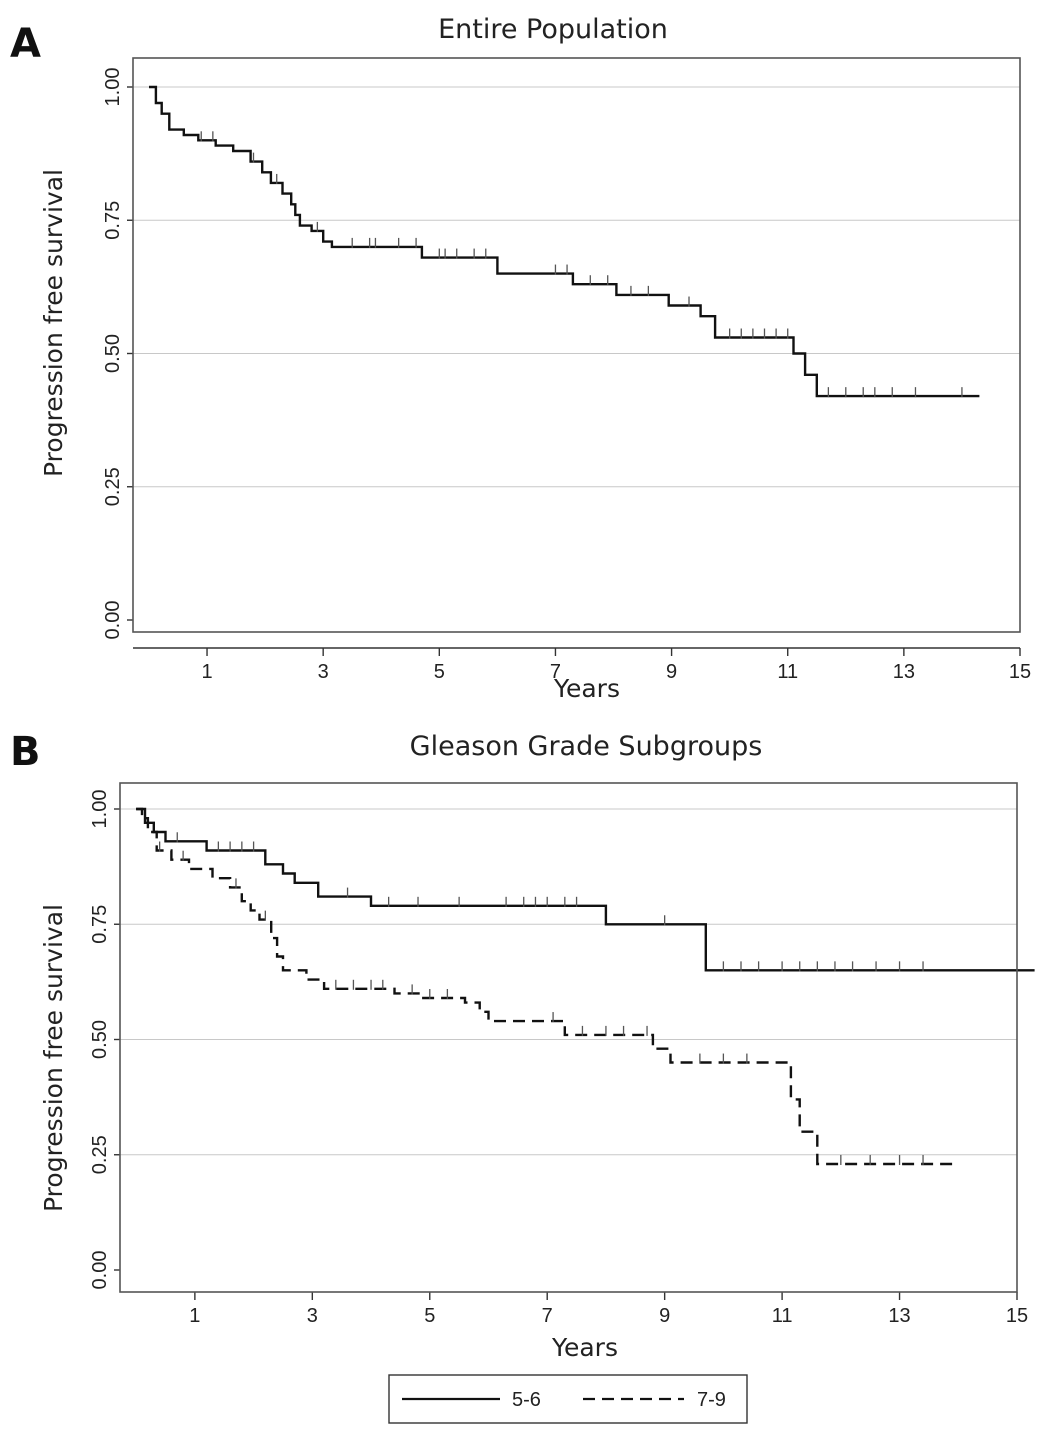 This screenshot has height=1431, width=1041. Describe the element at coordinates (664, 1316) in the screenshot. I see `panel-b-x-tick-label: 9` at that location.